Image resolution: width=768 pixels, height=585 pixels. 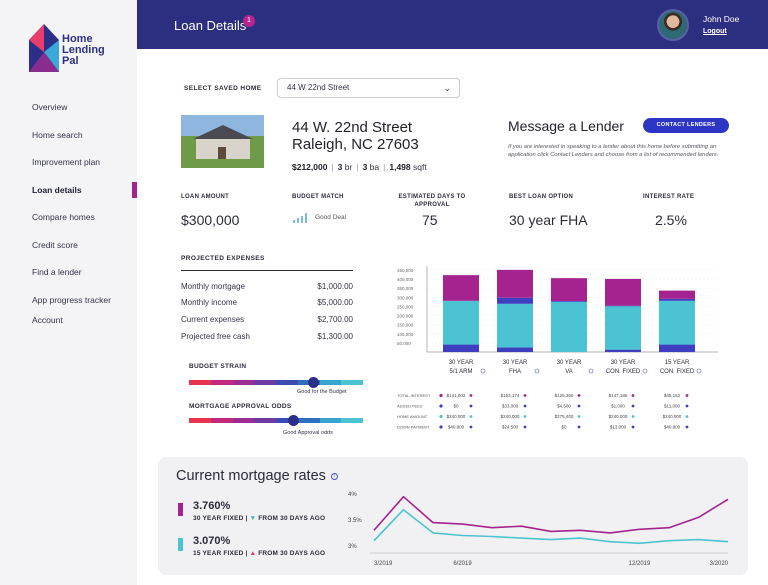 I want to click on home-sqft: 1,498, so click(x=400, y=167).